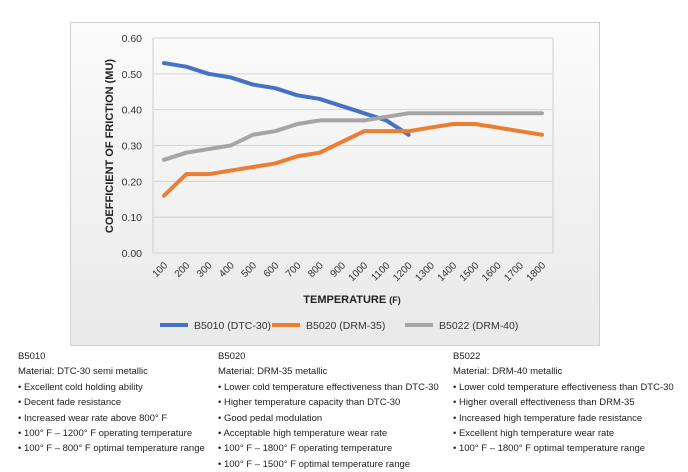 This screenshot has width=688, height=472. I want to click on x-tick-label: 700, so click(294, 270).